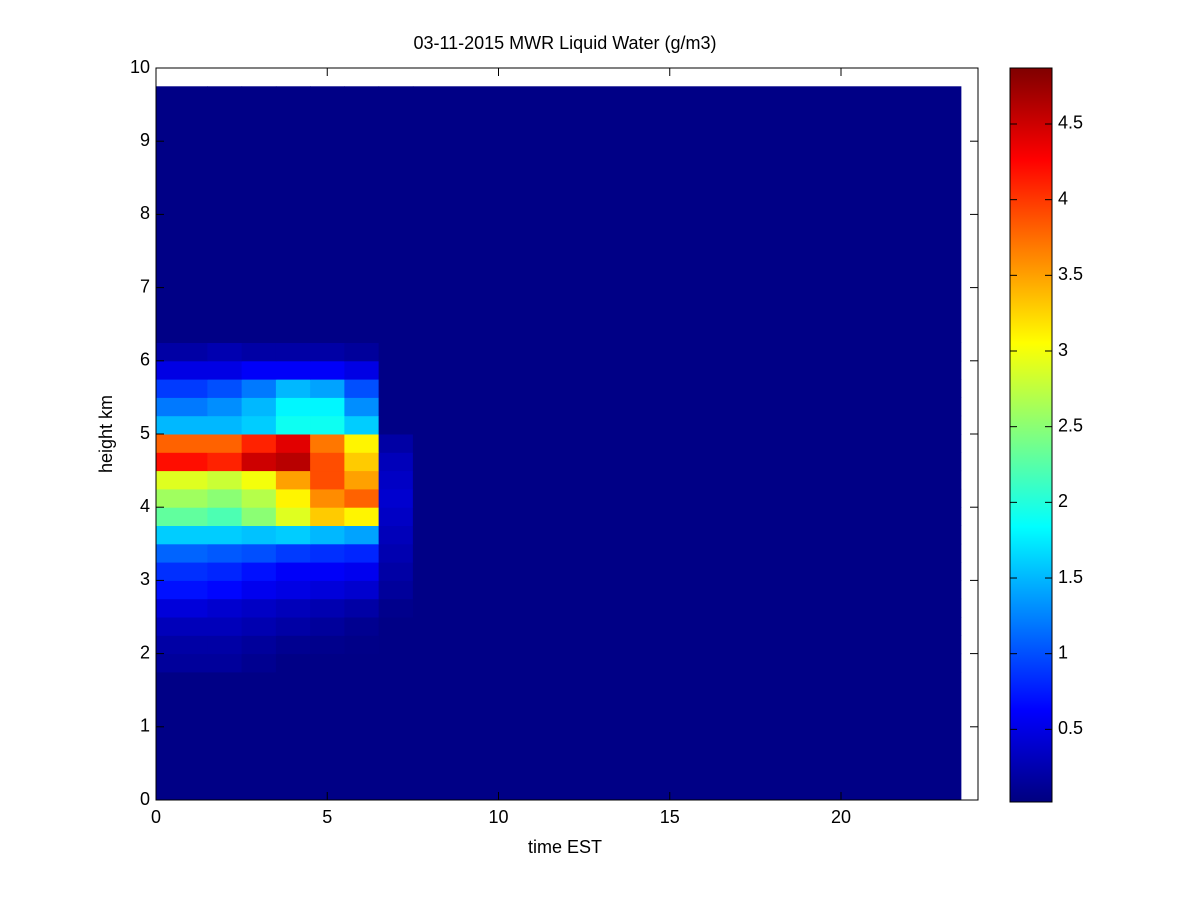 The height and width of the screenshot is (900, 1200). Describe the element at coordinates (145, 213) in the screenshot. I see `y-tick-label: 8` at that location.